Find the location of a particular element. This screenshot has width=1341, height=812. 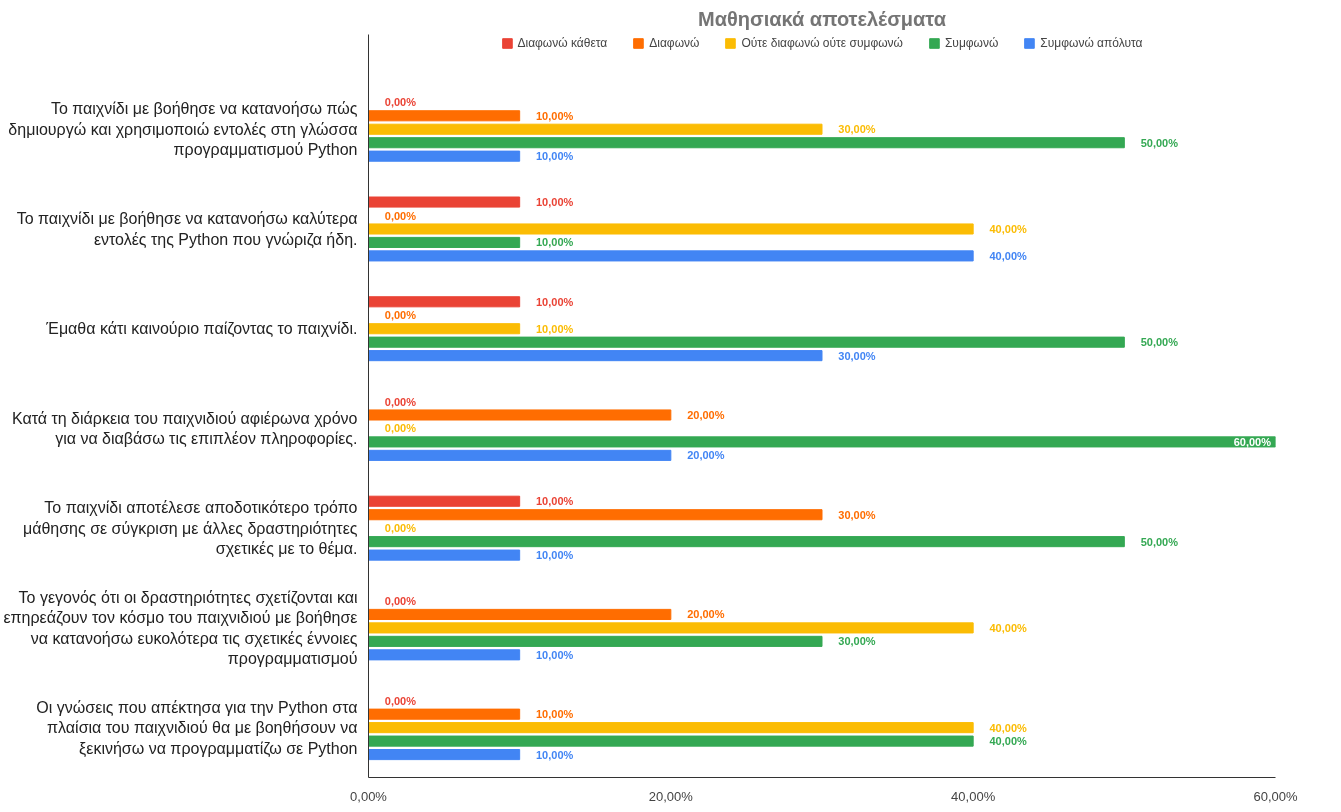

legend-label: Συμφωνώ απόλυτα is located at coordinates (1091, 43).